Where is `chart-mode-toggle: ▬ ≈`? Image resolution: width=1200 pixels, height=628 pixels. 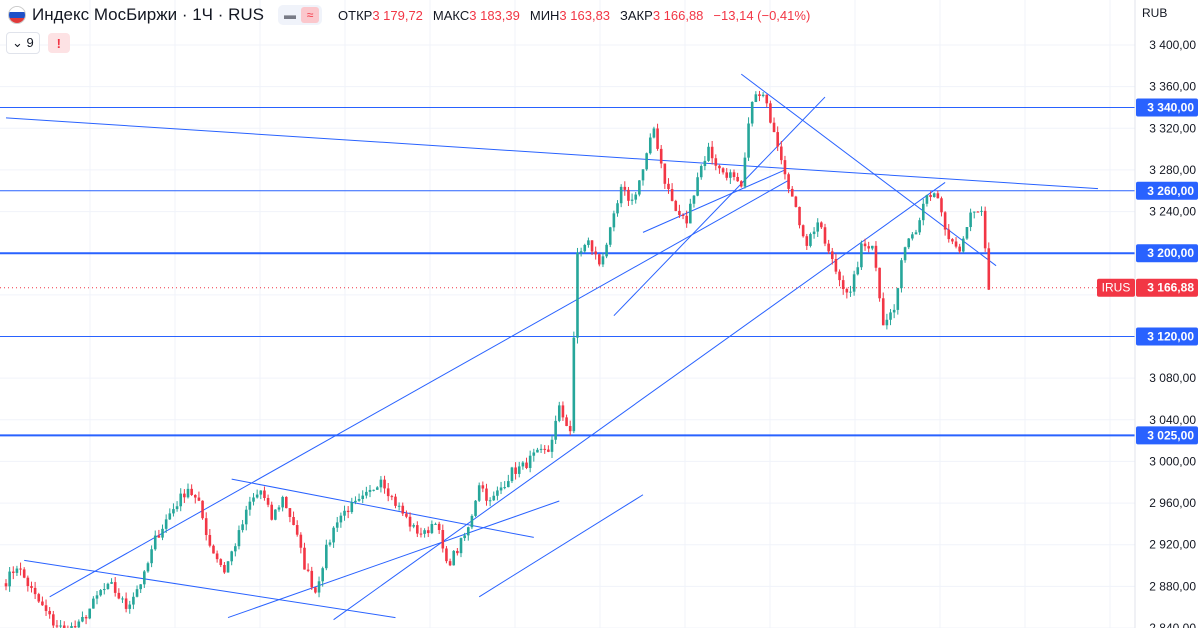 chart-mode-toggle: ▬ ≈ is located at coordinates (300, 15).